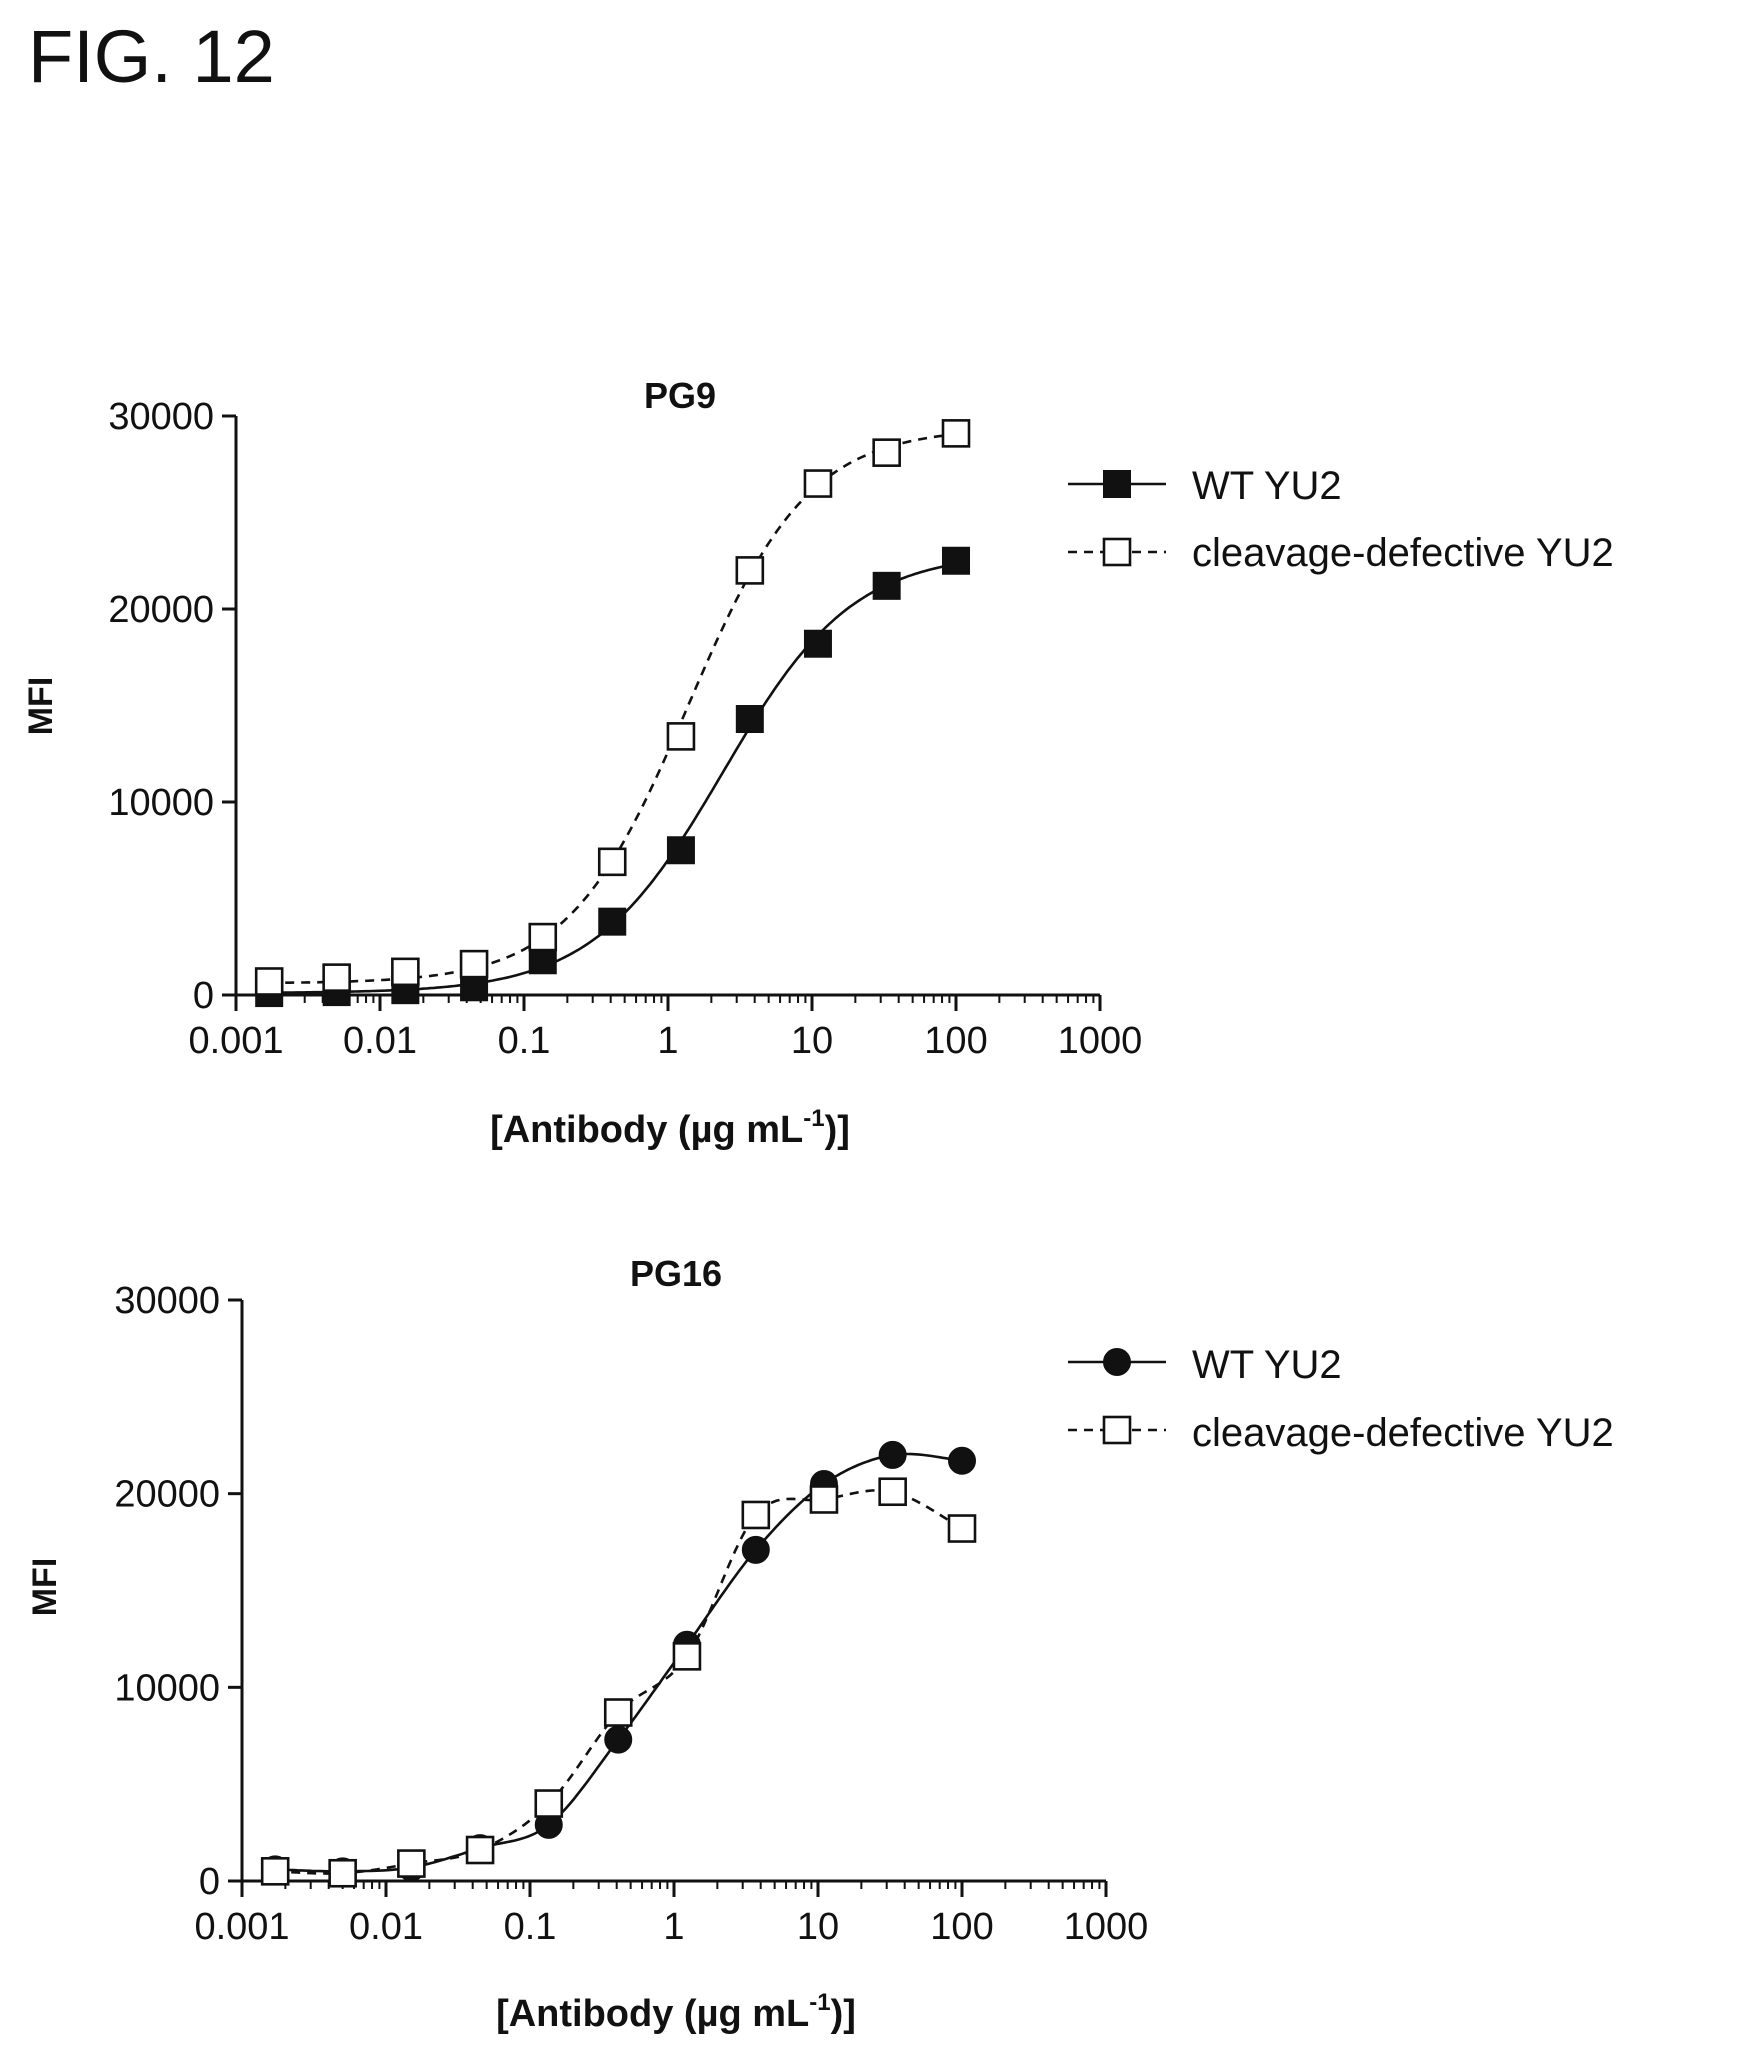  I want to click on chart-title: PG9, so click(680, 395).